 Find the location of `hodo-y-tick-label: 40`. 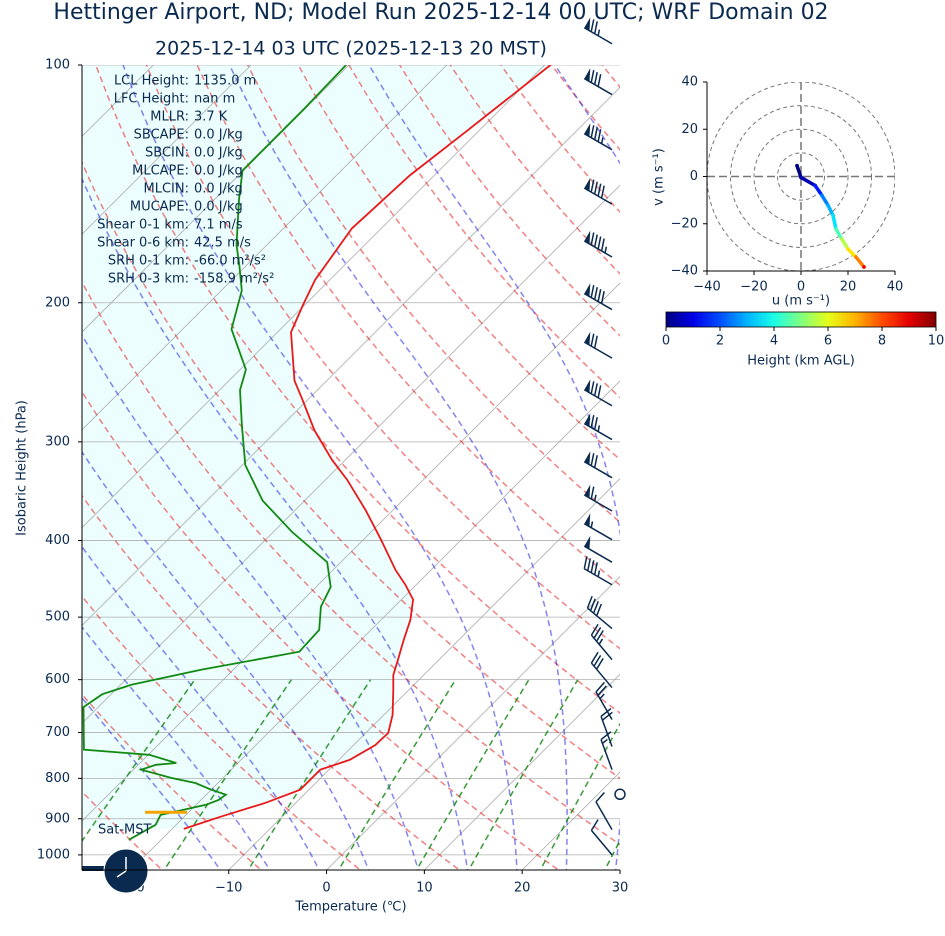

hodo-y-tick-label: 40 is located at coordinates (689, 82).